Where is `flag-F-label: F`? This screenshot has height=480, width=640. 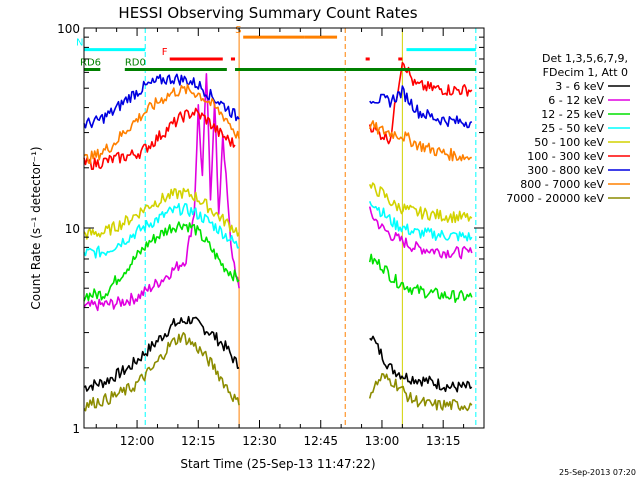 flag-F-label: F is located at coordinates (165, 52).